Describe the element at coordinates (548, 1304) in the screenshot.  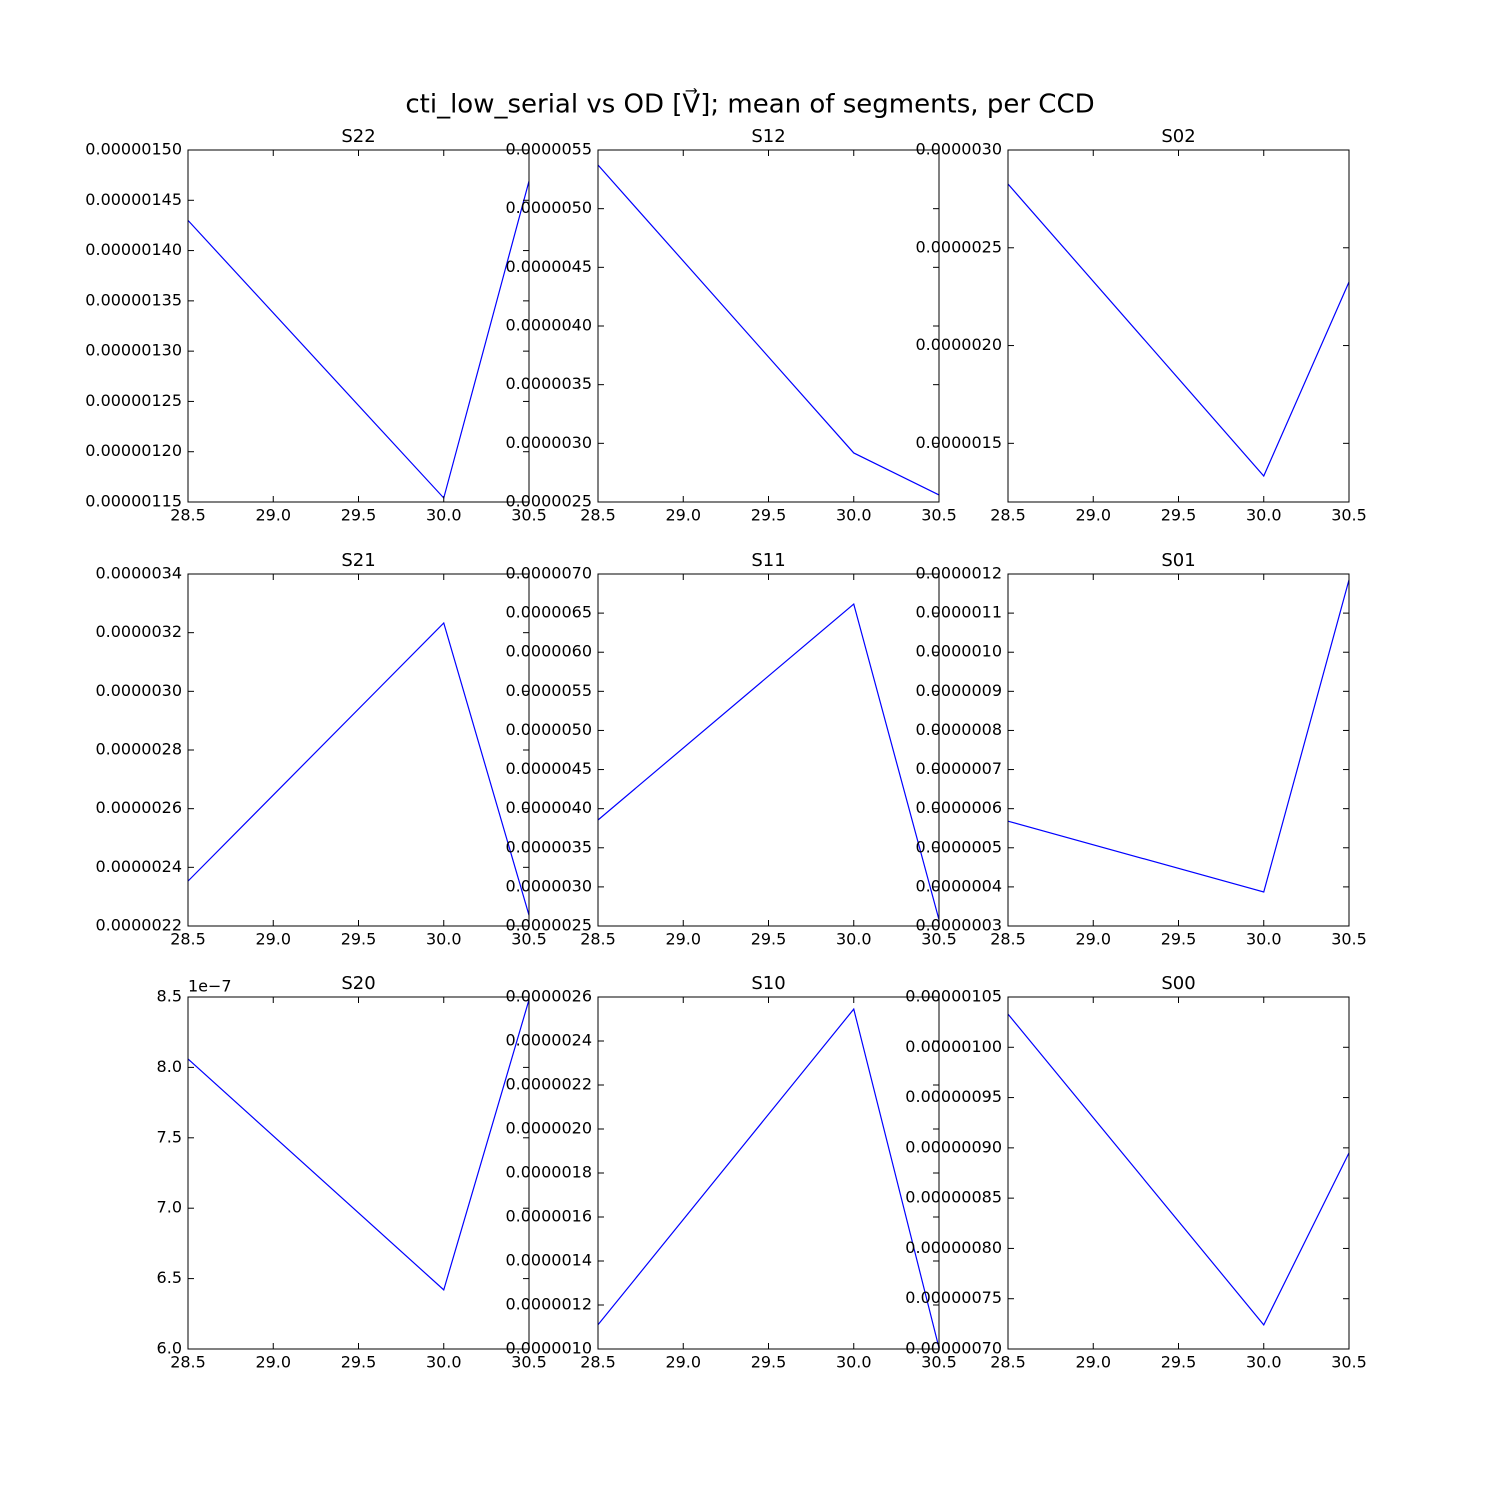
I see `y-tick-label: 0.0000012` at that location.